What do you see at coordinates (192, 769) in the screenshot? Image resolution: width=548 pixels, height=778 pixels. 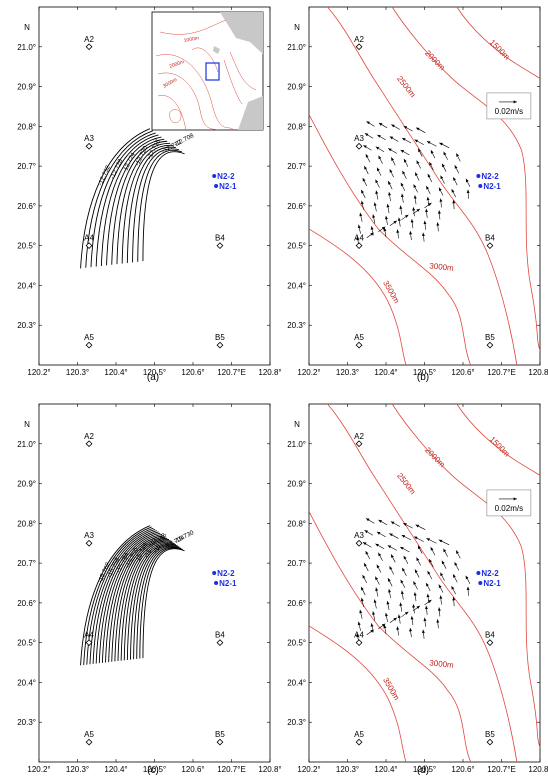 I see `x-tick-label: 120.6°` at bounding box center [192, 769].